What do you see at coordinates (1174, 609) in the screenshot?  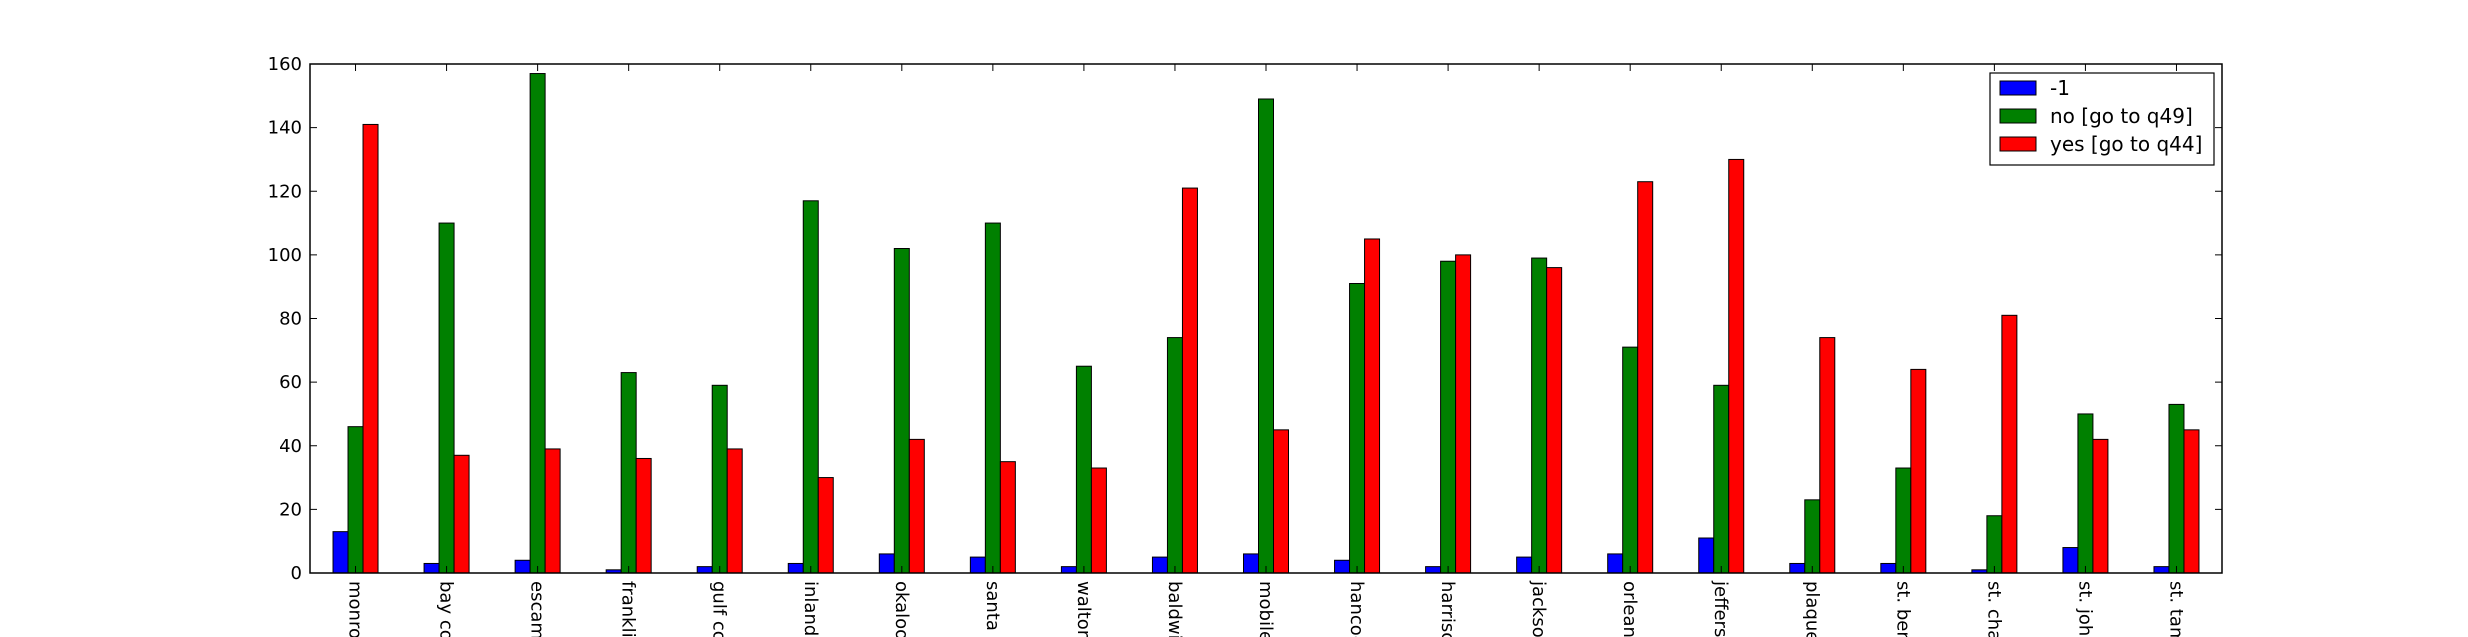 I see `x-tick-label: baldwi` at bounding box center [1174, 609].